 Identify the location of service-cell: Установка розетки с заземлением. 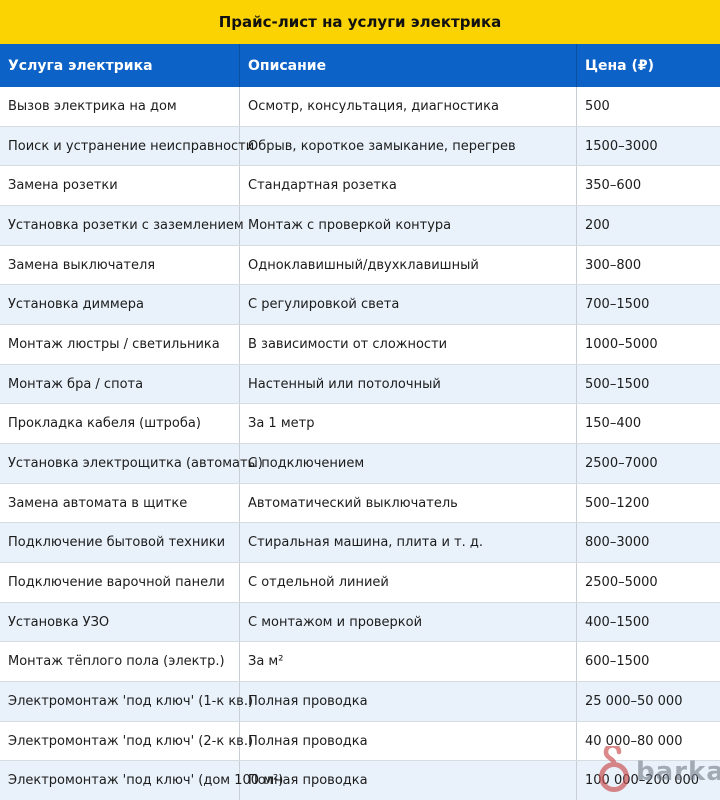
(122, 225).